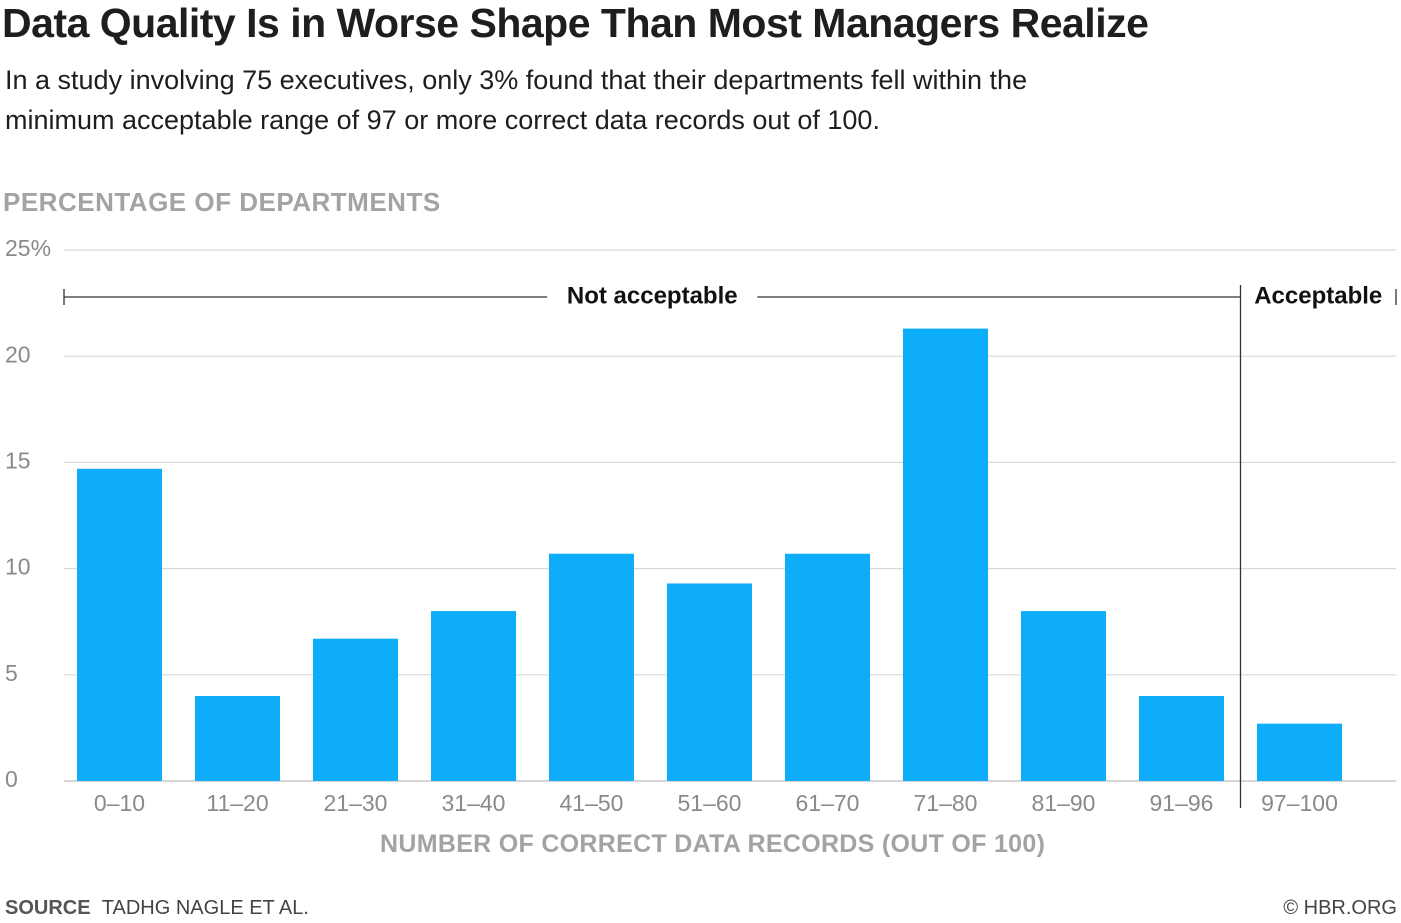  Describe the element at coordinates (652, 295) in the screenshot. I see `range-label-not-acceptable: Not acceptable` at that location.